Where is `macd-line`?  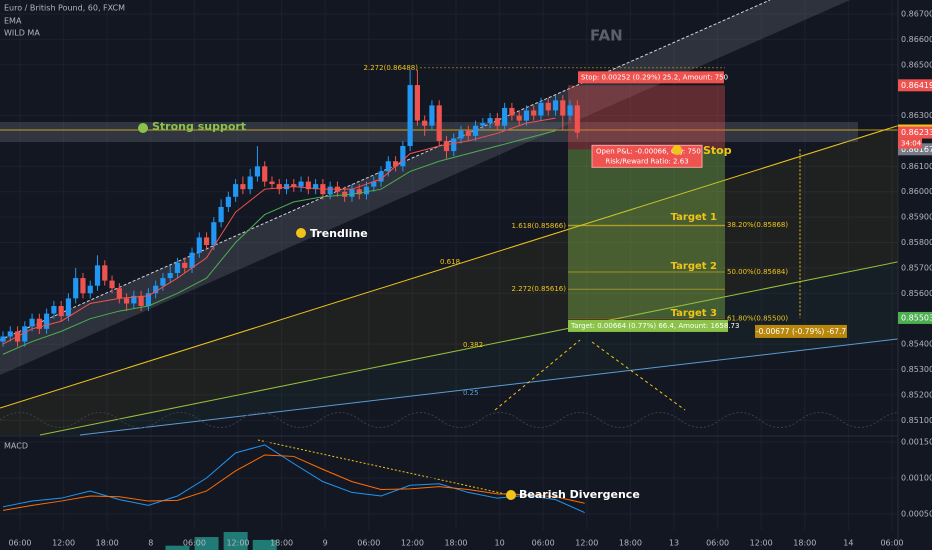
macd-line is located at coordinates (293, 479).